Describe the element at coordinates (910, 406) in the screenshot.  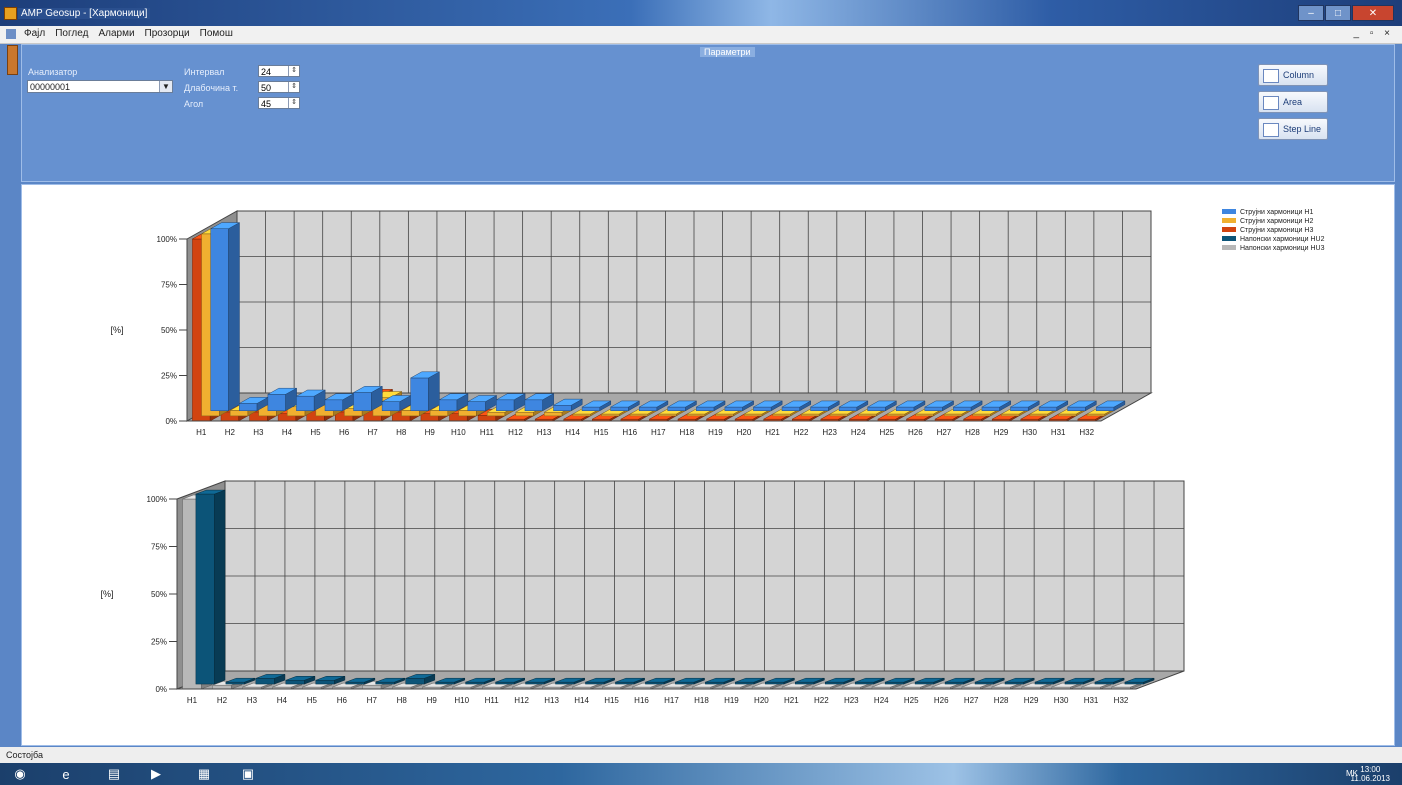
I see `bar-Струјни-хармоници-H1-H25` at that location.